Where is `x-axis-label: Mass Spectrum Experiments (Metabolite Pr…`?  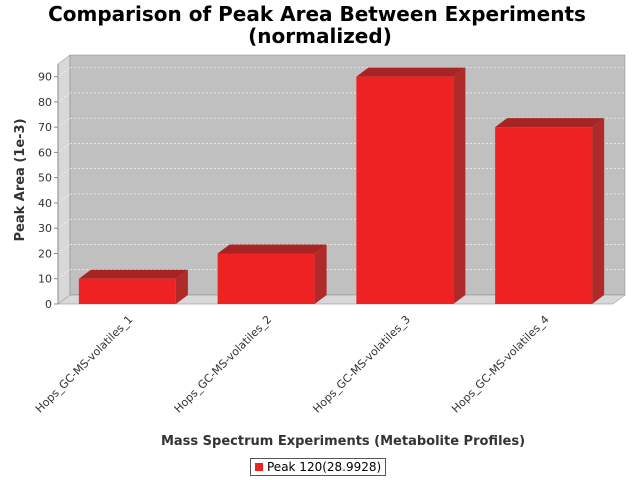 x-axis-label: Mass Spectrum Experiments (Metabolite Pr… is located at coordinates (343, 441).